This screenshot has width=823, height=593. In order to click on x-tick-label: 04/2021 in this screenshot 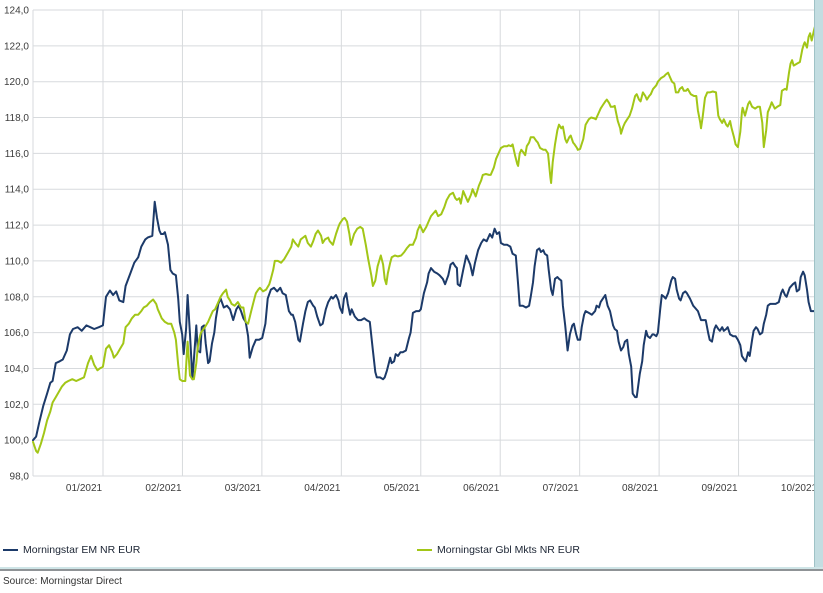, I will do `click(322, 488)`.